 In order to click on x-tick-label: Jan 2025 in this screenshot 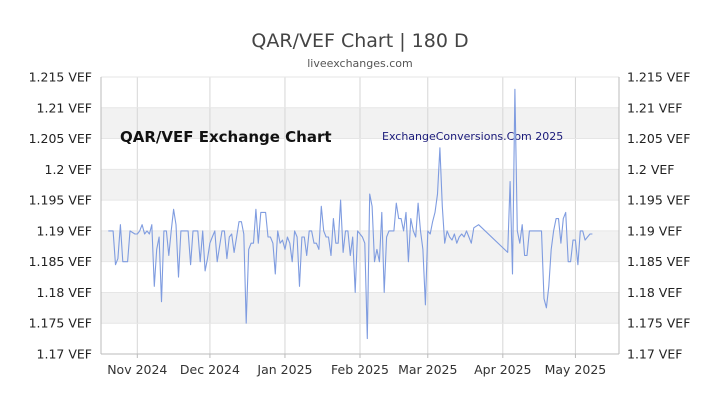, I will do `click(284, 369)`.